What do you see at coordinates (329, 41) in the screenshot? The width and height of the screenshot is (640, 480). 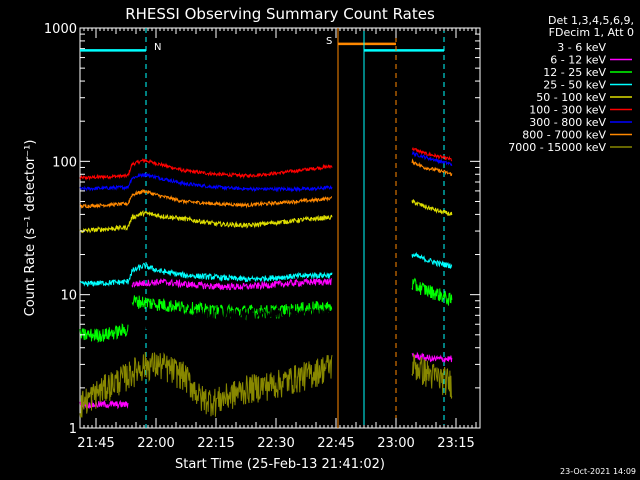 I see `annotation-s: S` at bounding box center [329, 41].